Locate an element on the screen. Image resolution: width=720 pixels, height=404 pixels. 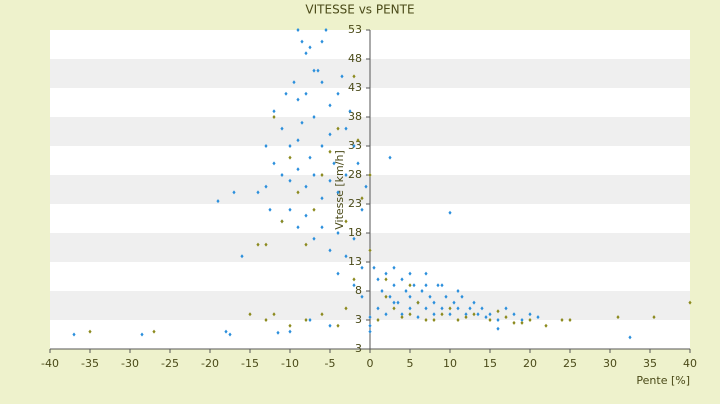
x-tick-label: -25 is located at coordinates (170, 363).